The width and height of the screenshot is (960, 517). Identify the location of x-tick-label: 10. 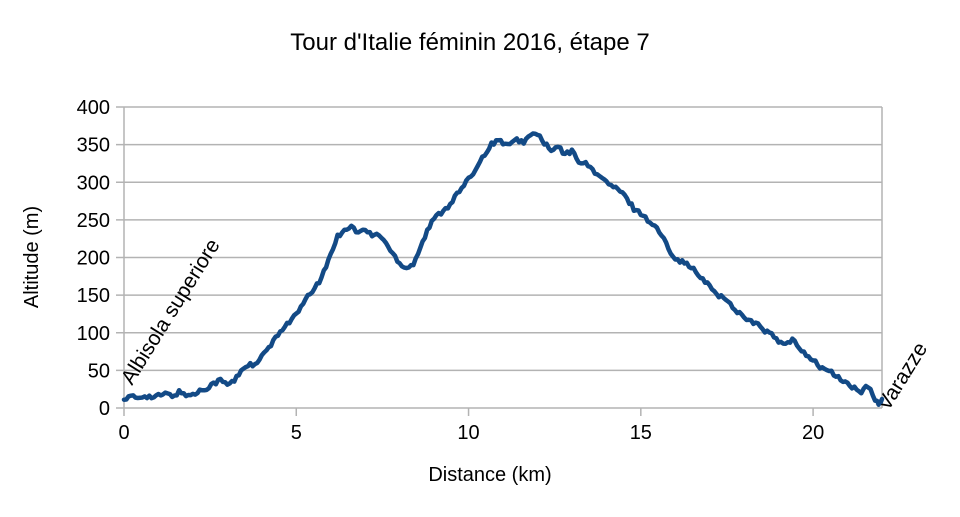
(468, 433).